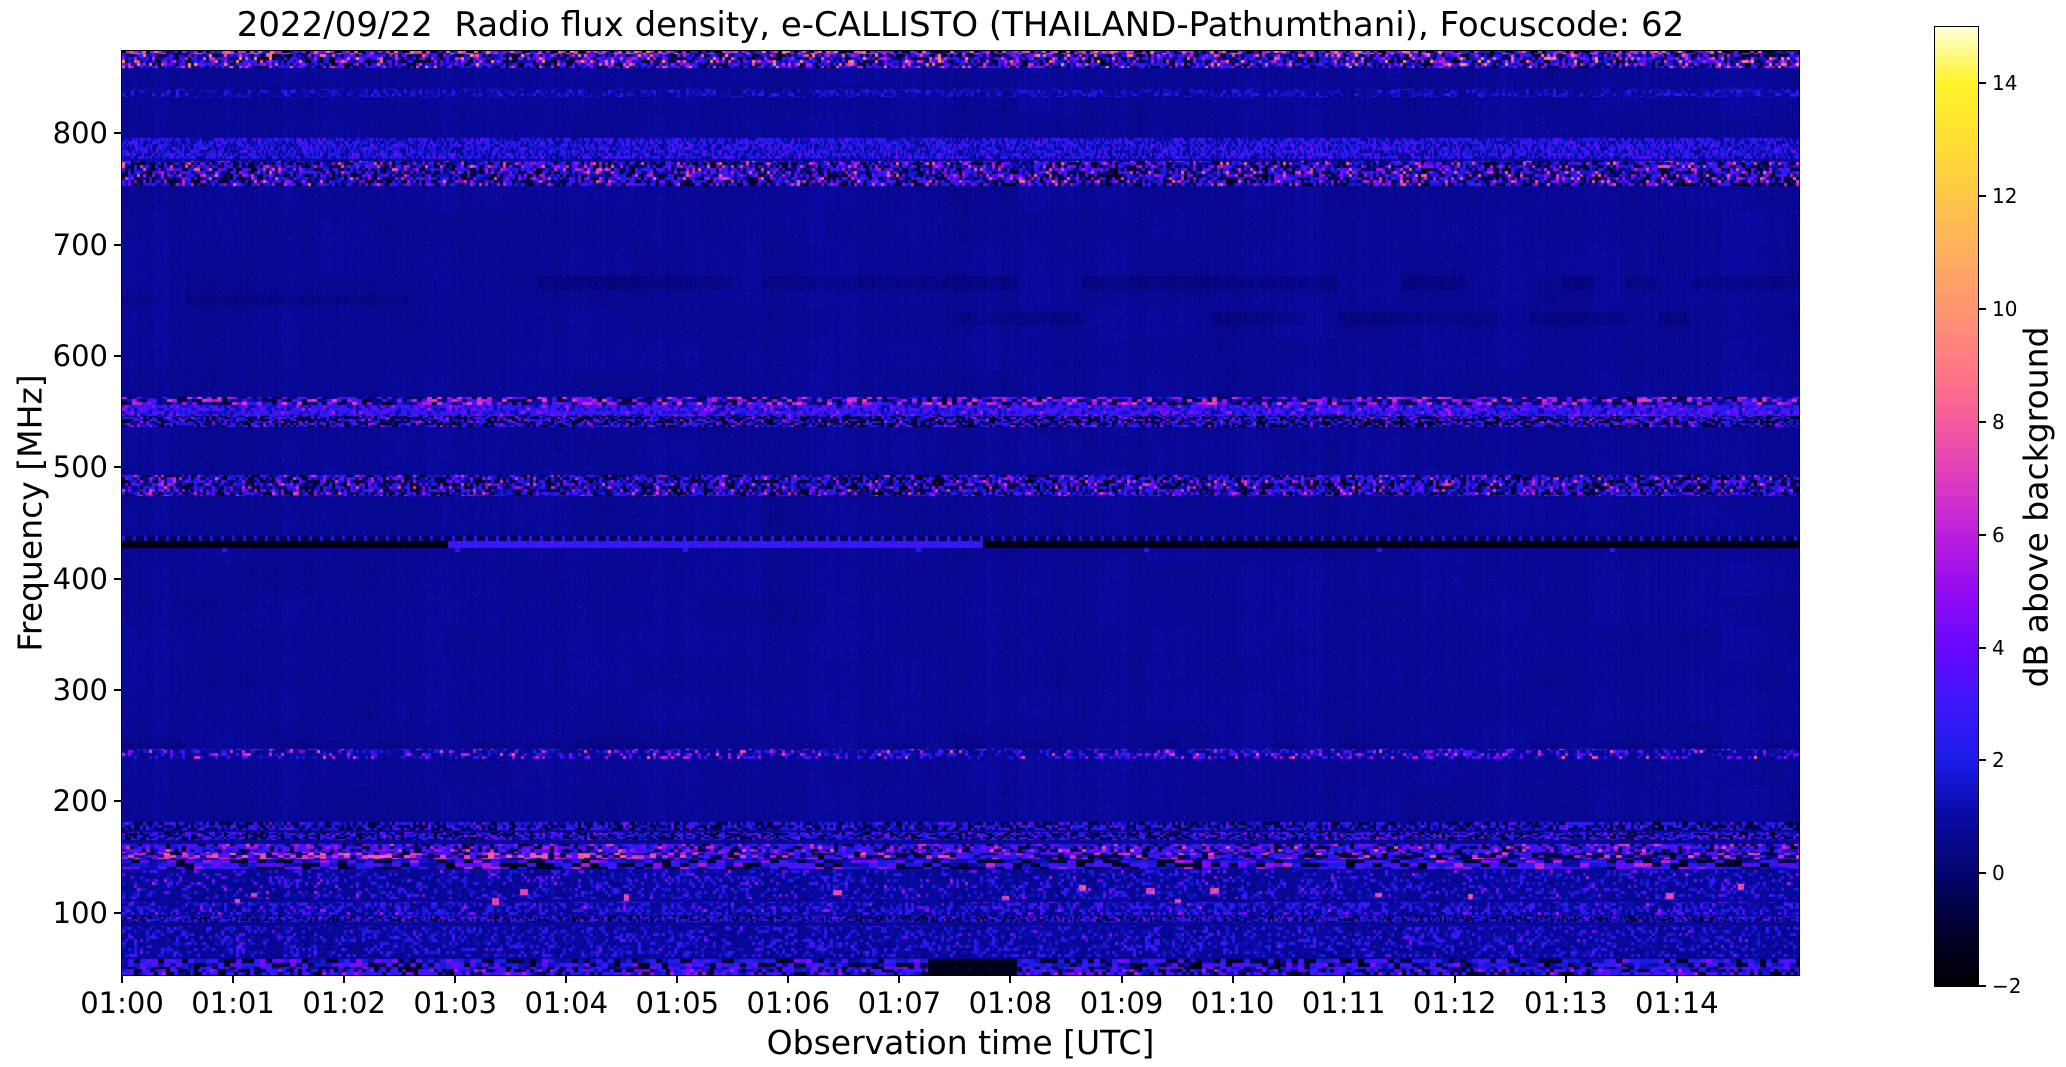 Image resolution: width=2066 pixels, height=1067 pixels. What do you see at coordinates (2005, 196) in the screenshot?
I see `colorbar-tick-label: 12` at bounding box center [2005, 196].